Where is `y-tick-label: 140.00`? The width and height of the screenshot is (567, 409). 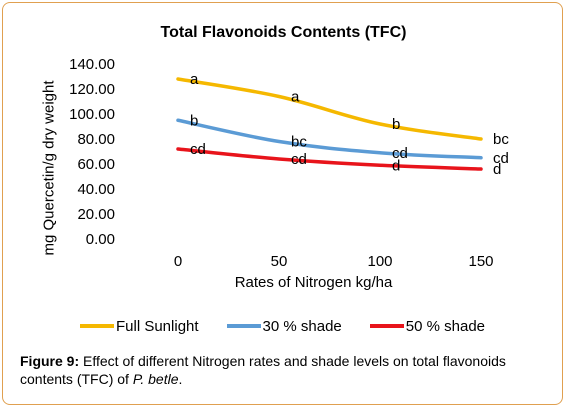
y-tick-label: 140.00 is located at coordinates (92, 64).